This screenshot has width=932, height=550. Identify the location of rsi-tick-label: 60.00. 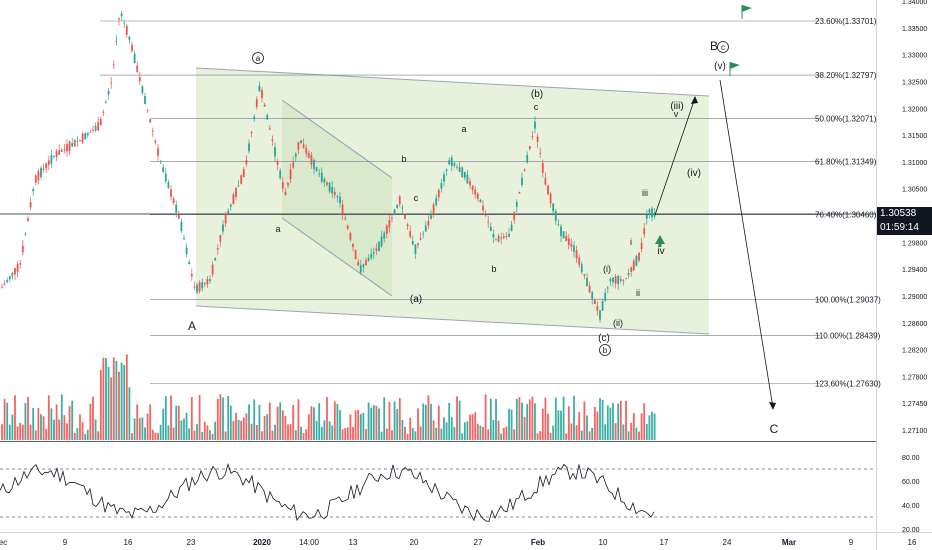
(911, 482).